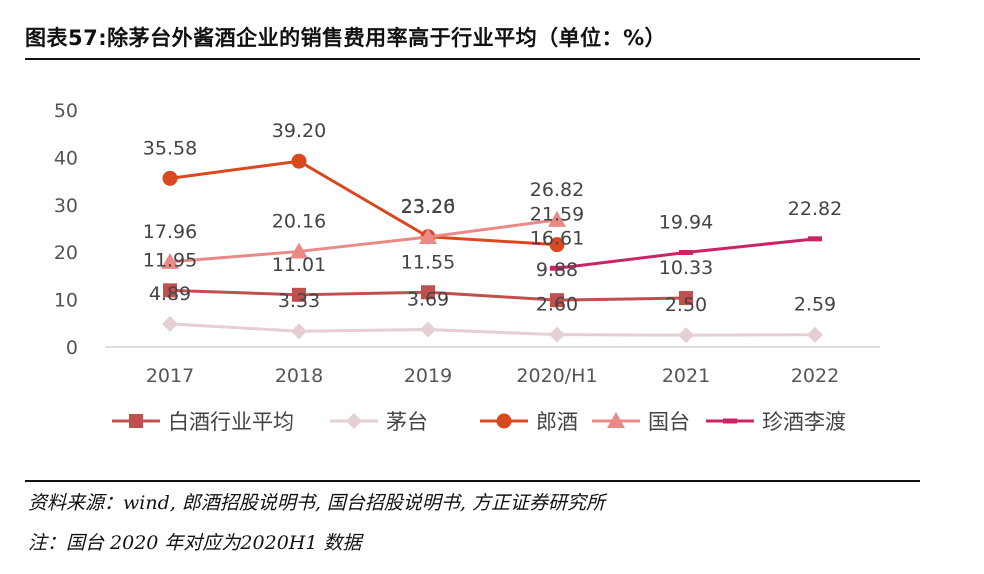  What do you see at coordinates (170, 376) in the screenshot?
I see `x-tick-label: 2017` at bounding box center [170, 376].